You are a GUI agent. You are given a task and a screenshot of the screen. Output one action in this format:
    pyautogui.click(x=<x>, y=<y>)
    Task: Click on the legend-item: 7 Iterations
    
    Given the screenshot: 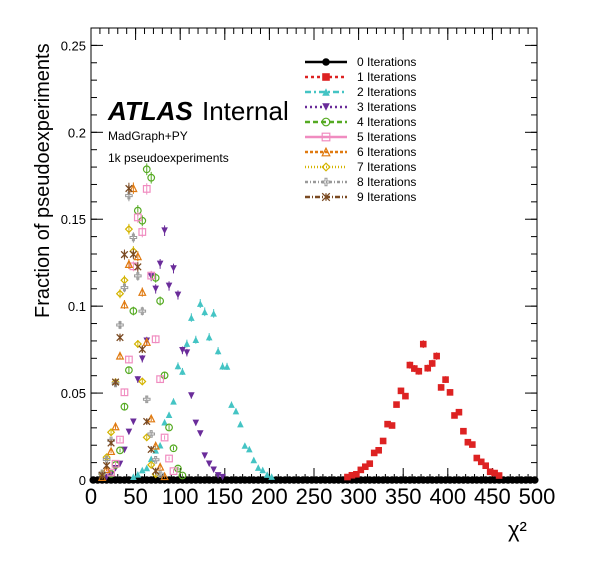 What is the action you would take?
    pyautogui.click(x=360, y=167)
    